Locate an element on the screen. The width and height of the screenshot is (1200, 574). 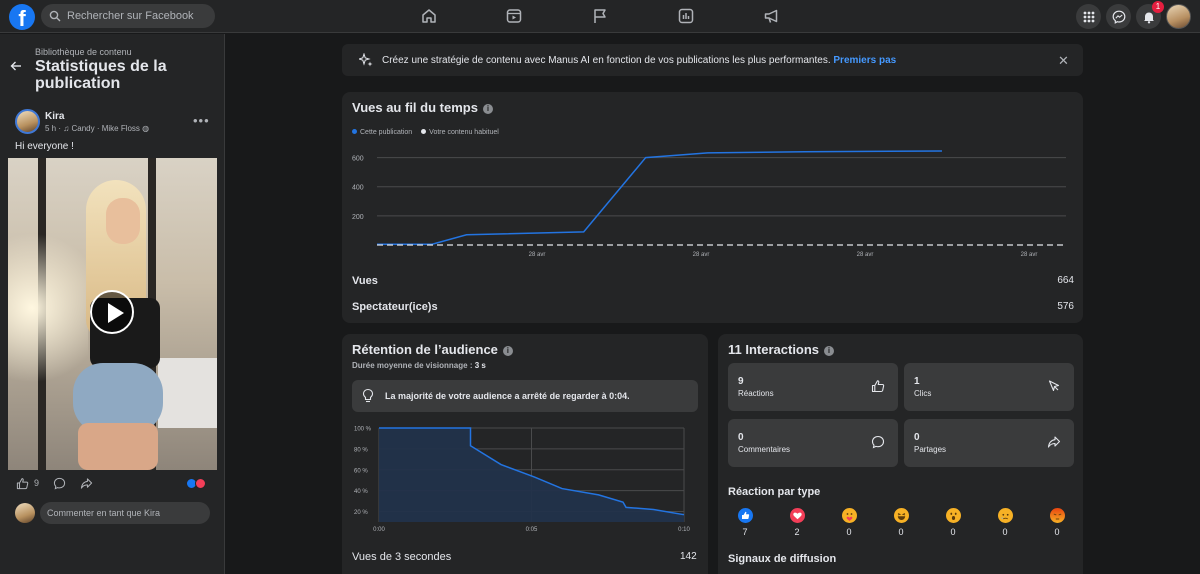
notifications-button: 1 is located at coordinates (1150, 15).